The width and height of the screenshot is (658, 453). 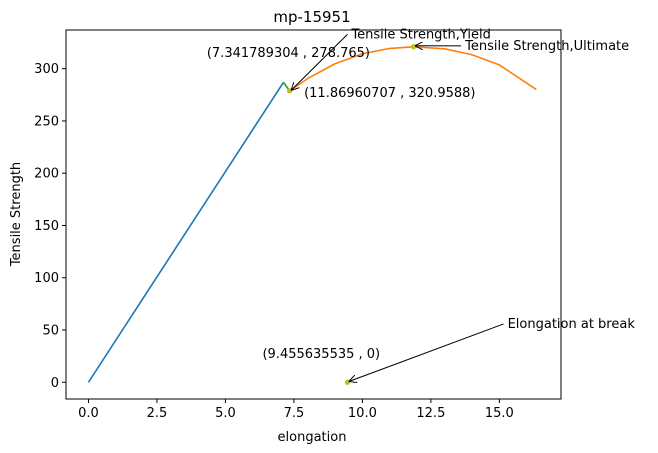 What do you see at coordinates (46, 278) in the screenshot?
I see `y-tick-label: 100` at bounding box center [46, 278].